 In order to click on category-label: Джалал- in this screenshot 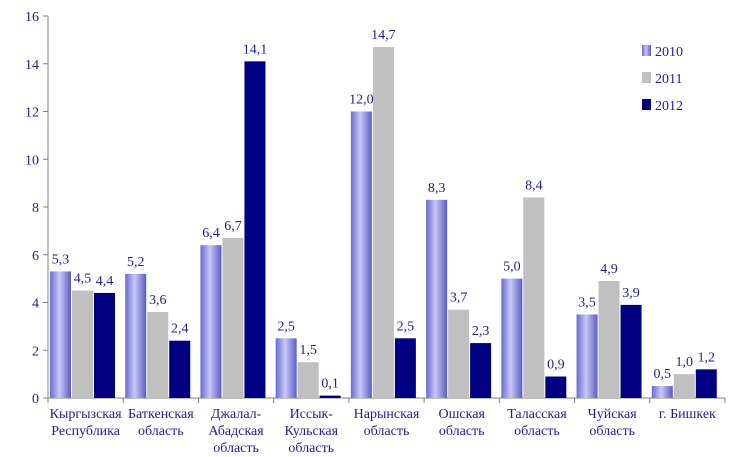, I will do `click(236, 414)`.